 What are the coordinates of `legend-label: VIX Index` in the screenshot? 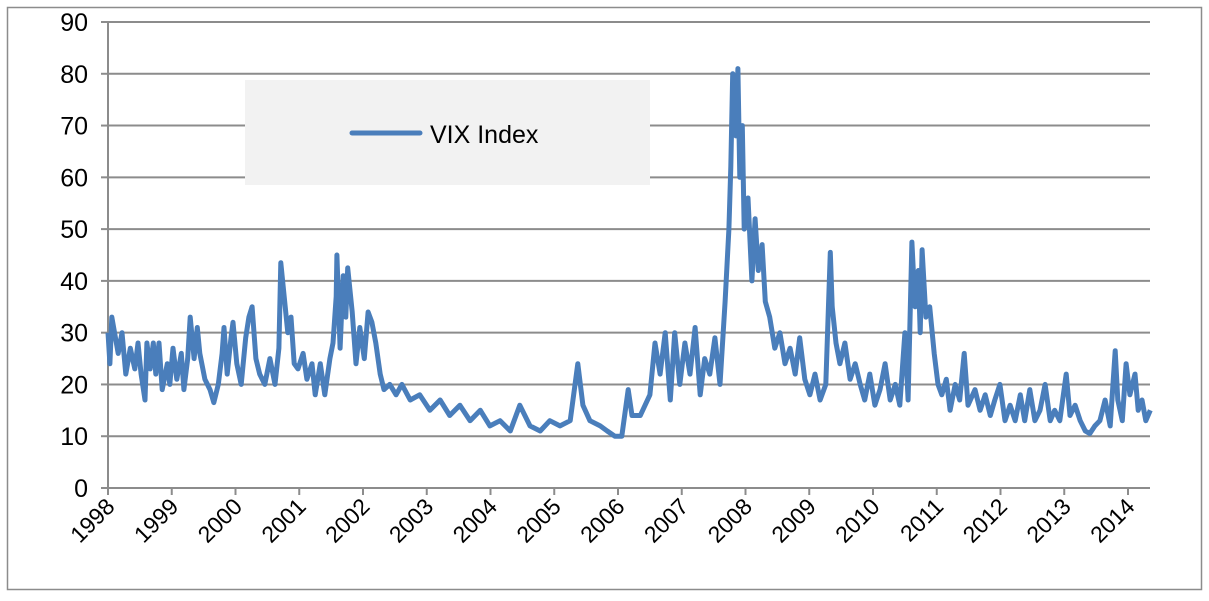 It's located at (484, 135).